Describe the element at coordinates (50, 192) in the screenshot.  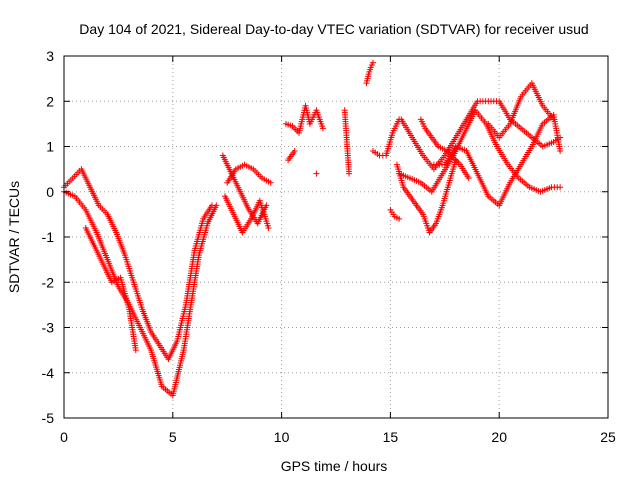
I see `y-tick-label: 0` at that location.